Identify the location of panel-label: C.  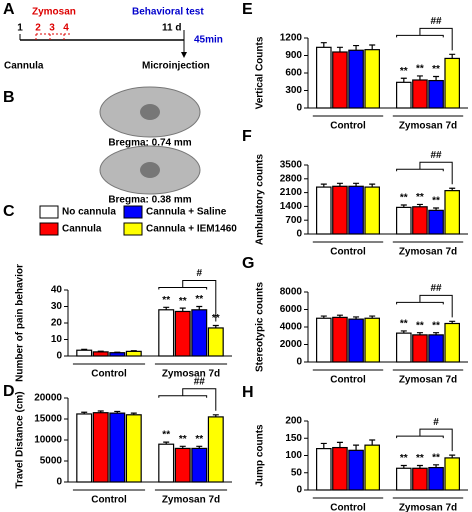
(9, 211).